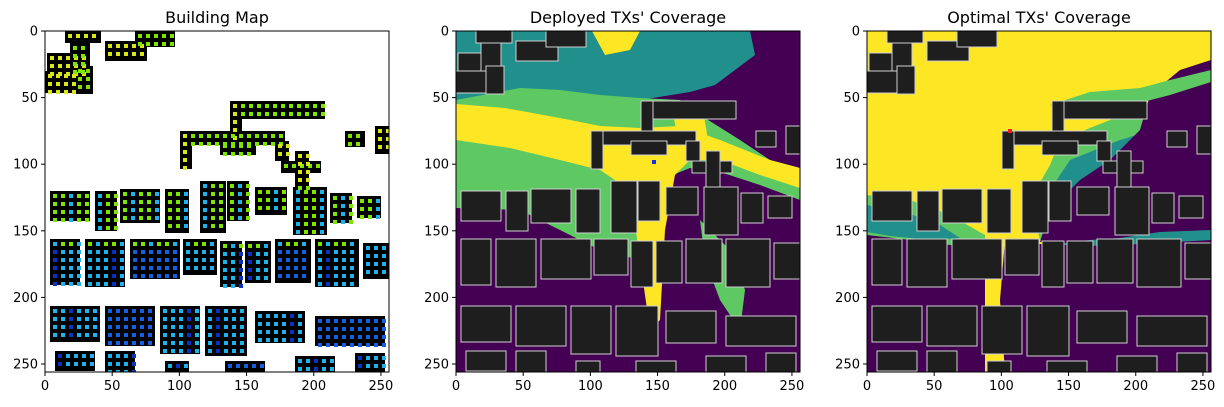 The width and height of the screenshot is (1224, 407). What do you see at coordinates (34, 32) in the screenshot?
I see `y-tick-label: 0` at bounding box center [34, 32].